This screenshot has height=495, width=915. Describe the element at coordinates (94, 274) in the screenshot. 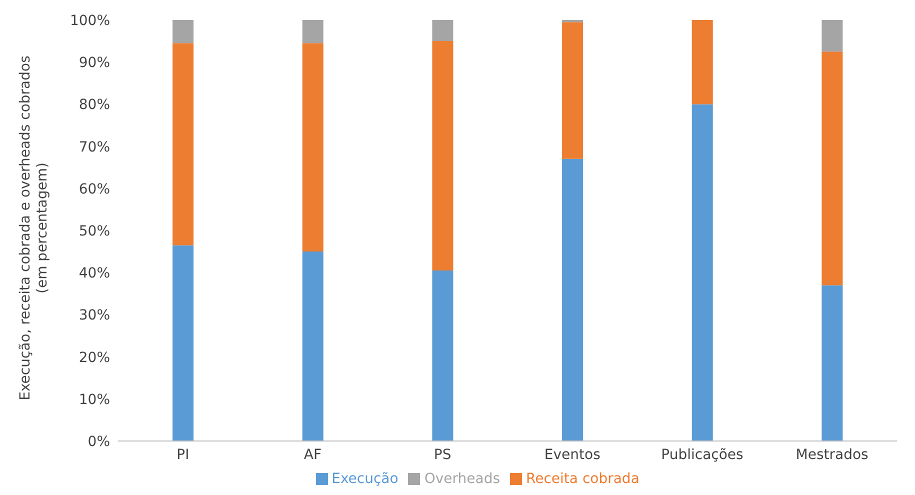

I see `y-tick-label: 40%` at that location.